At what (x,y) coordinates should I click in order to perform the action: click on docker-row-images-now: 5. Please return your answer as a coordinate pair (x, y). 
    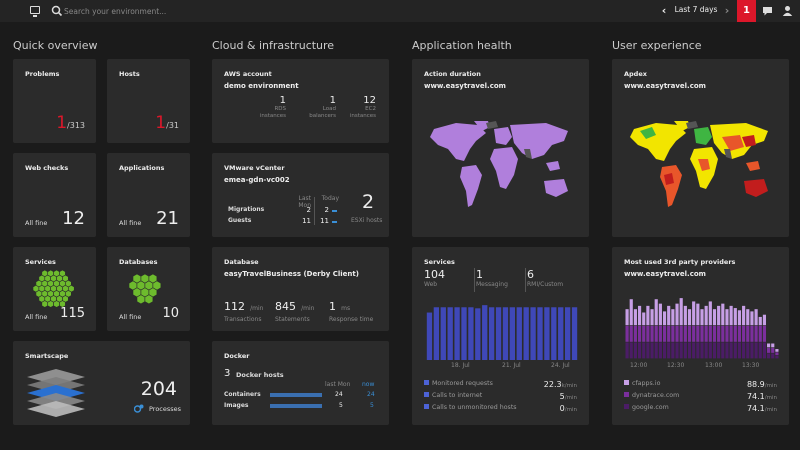
    Looking at the image, I should click on (372, 405).